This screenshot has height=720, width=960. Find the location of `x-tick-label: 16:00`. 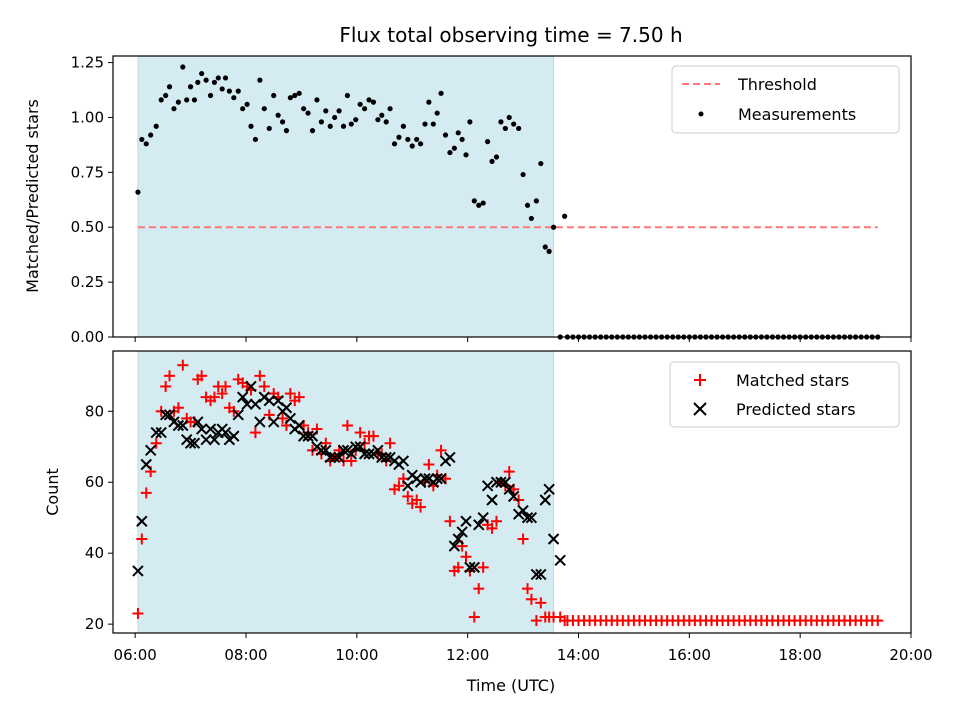

x-tick-label: 16:00 is located at coordinates (689, 655).